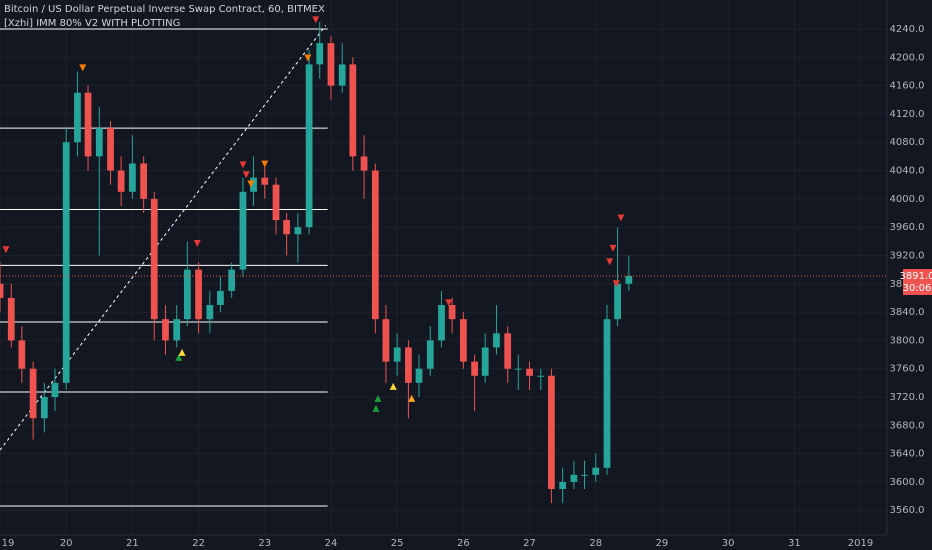  I want to click on y-tick-label: 3640.0, so click(907, 454).